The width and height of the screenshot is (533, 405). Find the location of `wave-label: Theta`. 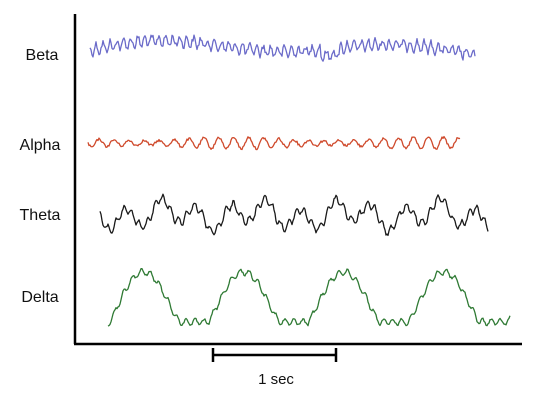

wave-label: Theta is located at coordinates (40, 215).